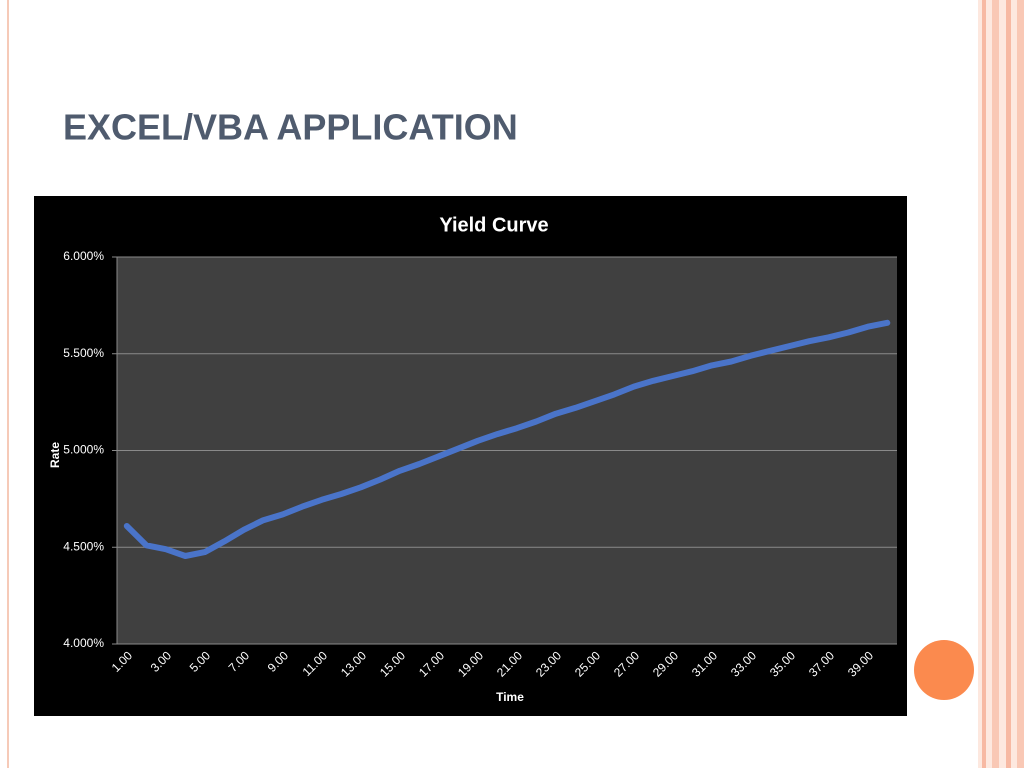  Describe the element at coordinates (83, 643) in the screenshot. I see `y-tick-label: 4.000%` at that location.